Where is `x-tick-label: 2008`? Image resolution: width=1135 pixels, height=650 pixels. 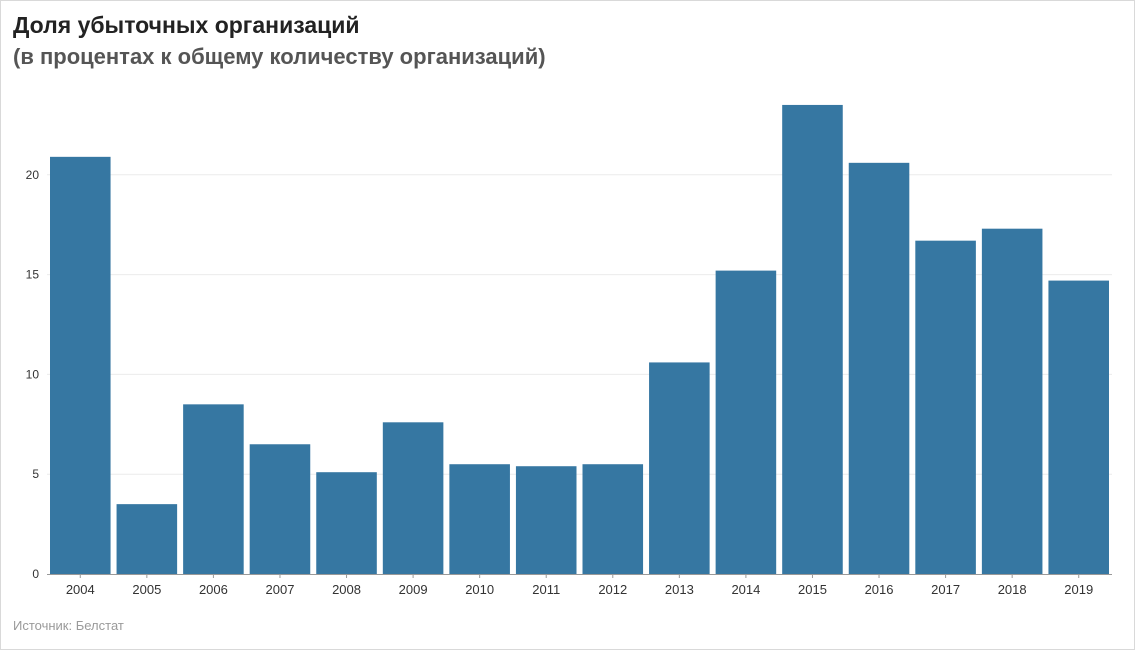 x-tick-label: 2008 is located at coordinates (346, 589).